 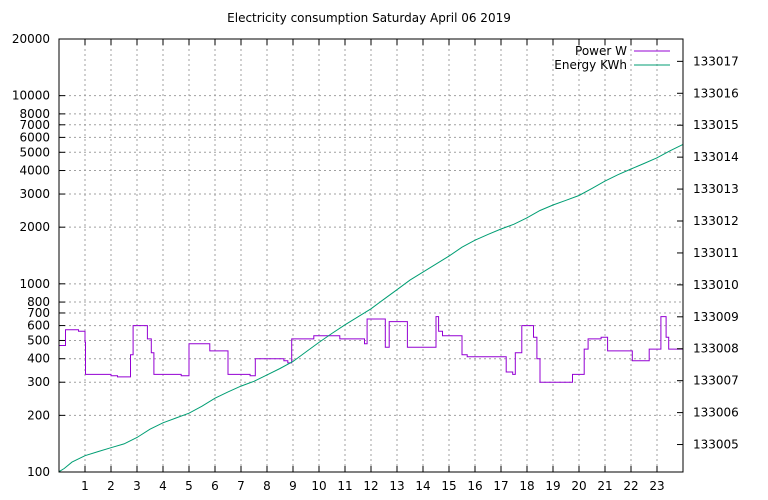 I want to click on legend-label-energy: Energy KWh, so click(x=590, y=65).